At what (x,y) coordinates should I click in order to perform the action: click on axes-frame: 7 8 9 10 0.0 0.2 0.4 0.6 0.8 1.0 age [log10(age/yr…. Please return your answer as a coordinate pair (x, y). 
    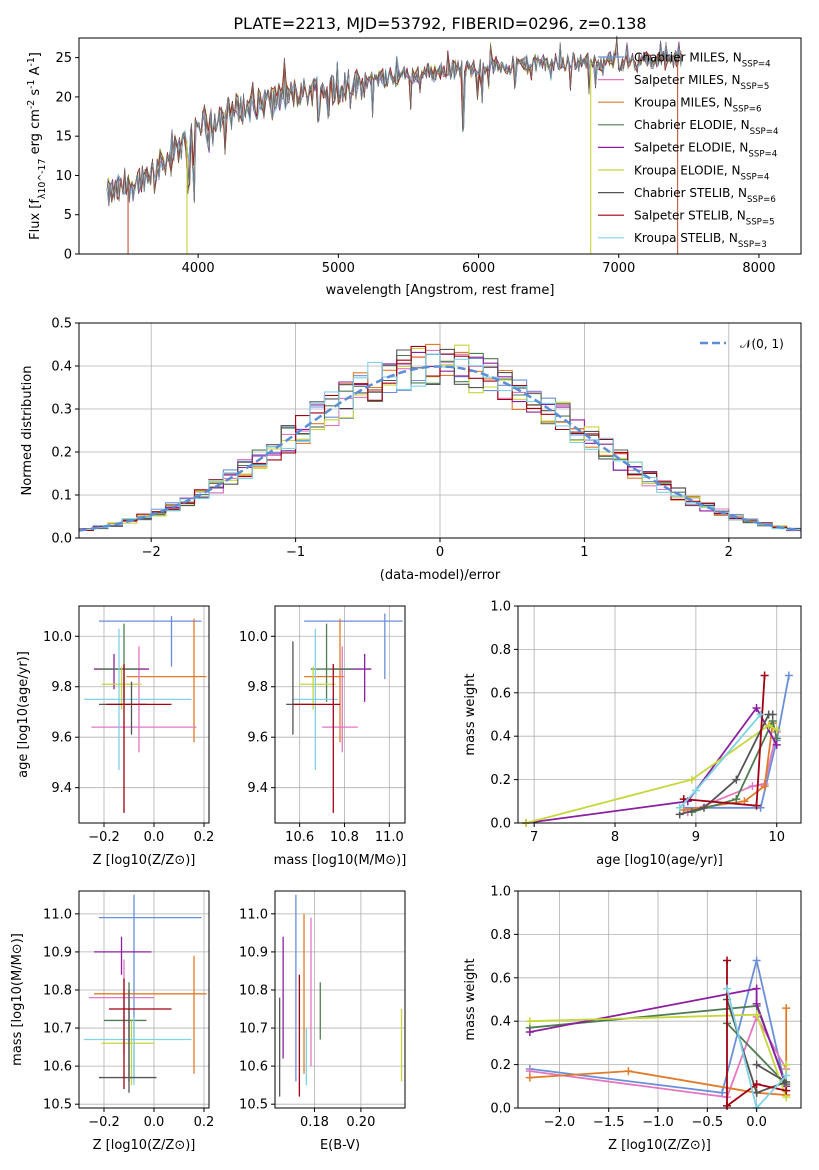
    Looking at the image, I should click on (632, 734).